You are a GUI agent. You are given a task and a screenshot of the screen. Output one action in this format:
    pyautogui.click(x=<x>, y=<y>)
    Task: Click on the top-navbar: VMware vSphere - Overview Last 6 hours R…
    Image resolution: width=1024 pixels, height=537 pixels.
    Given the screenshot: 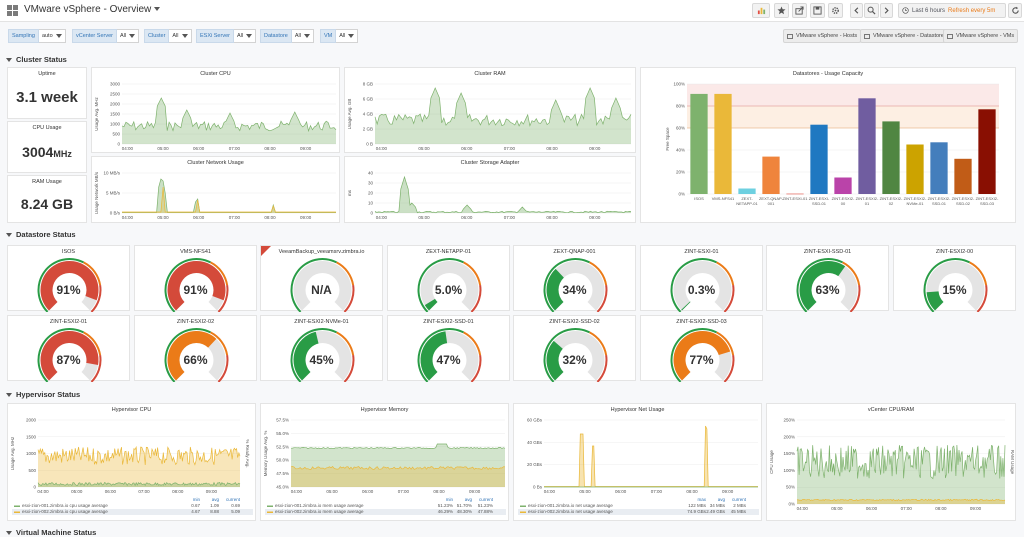 What is the action you would take?
    pyautogui.click(x=512, y=11)
    